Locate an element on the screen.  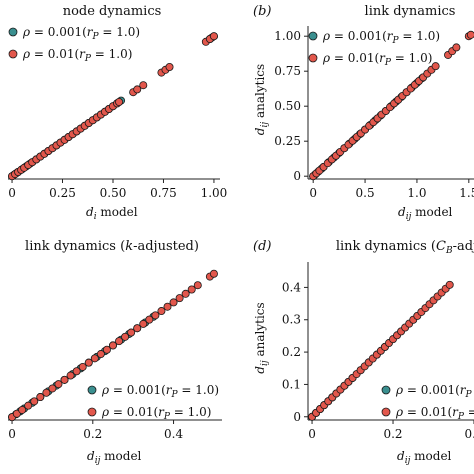
x-tick-label: 1.00 is located at coordinates (214, 193).